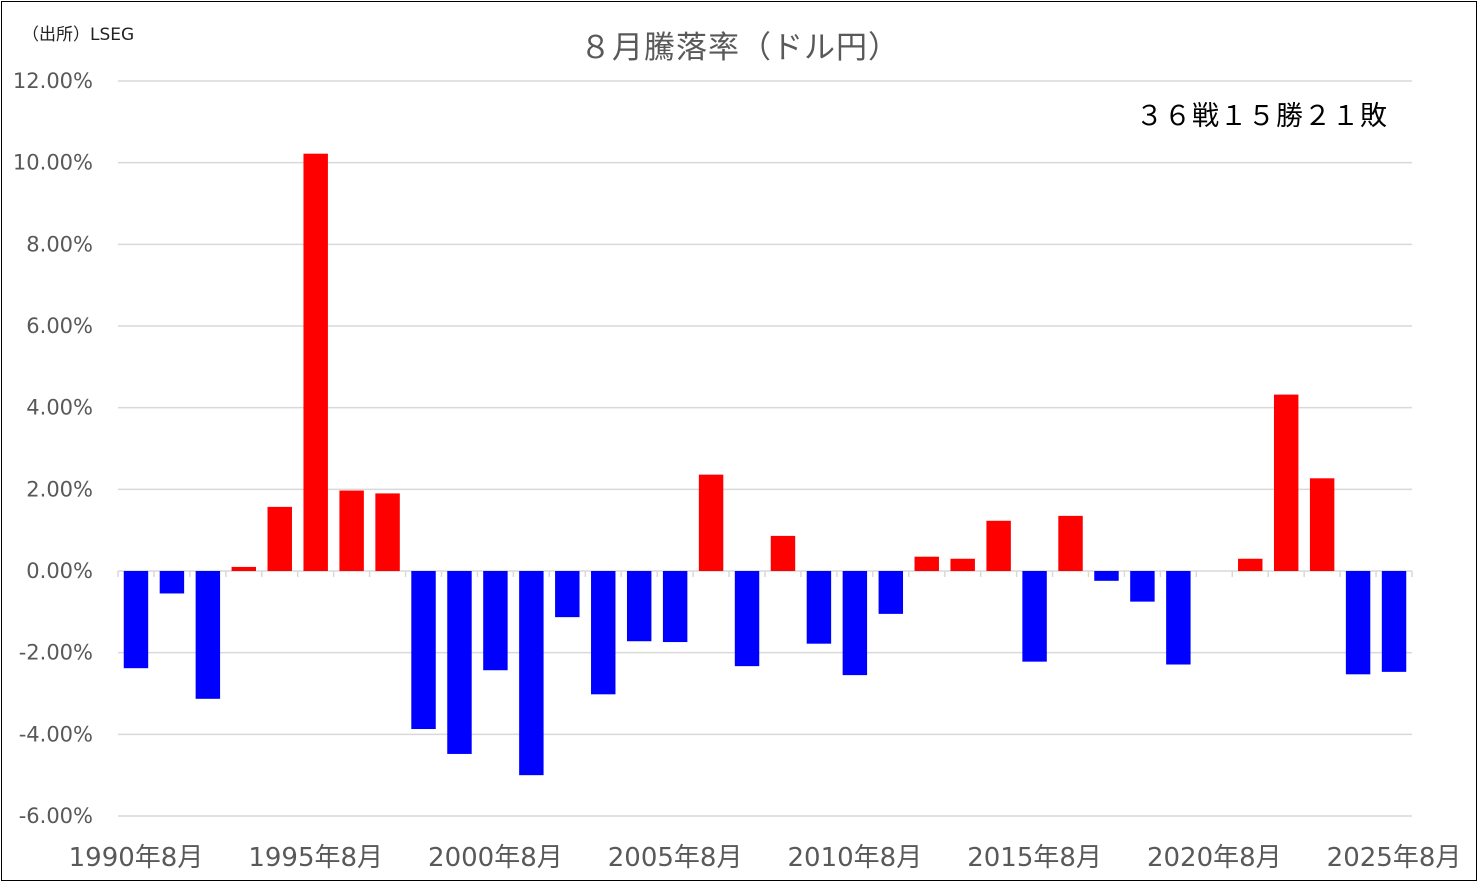 This screenshot has height=884, width=1480. I want to click on x-tick-label: 2020年8月, so click(1214, 858).